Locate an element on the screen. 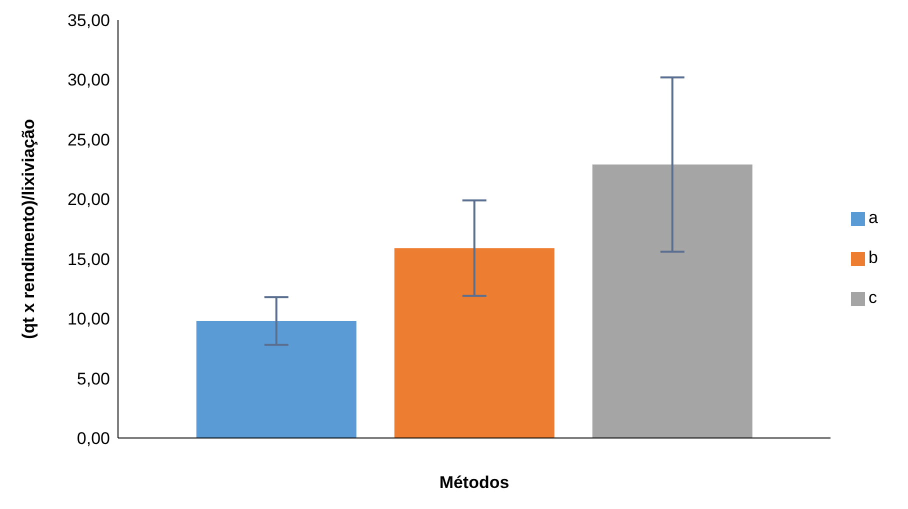  y-tick-label: 25,00 is located at coordinates (88, 140).